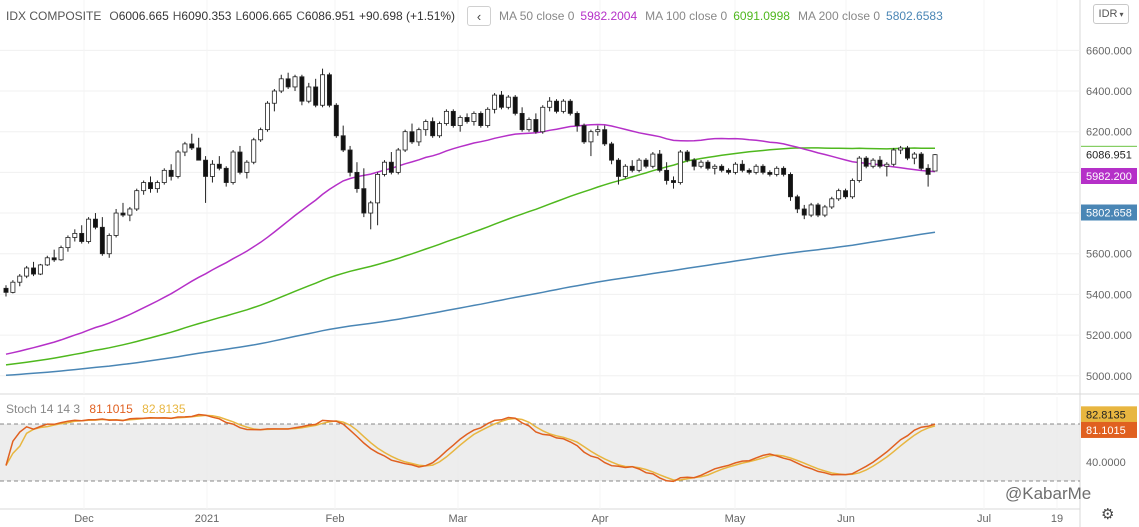 The width and height of the screenshot is (1139, 527). What do you see at coordinates (599, 519) in the screenshot?
I see `time-tick-label: Apr` at bounding box center [599, 519].